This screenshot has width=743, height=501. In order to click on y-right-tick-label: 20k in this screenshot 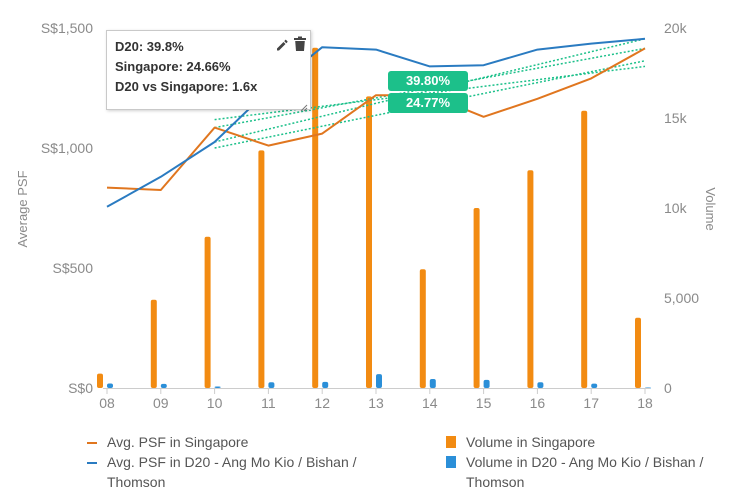, I will do `click(676, 28)`.